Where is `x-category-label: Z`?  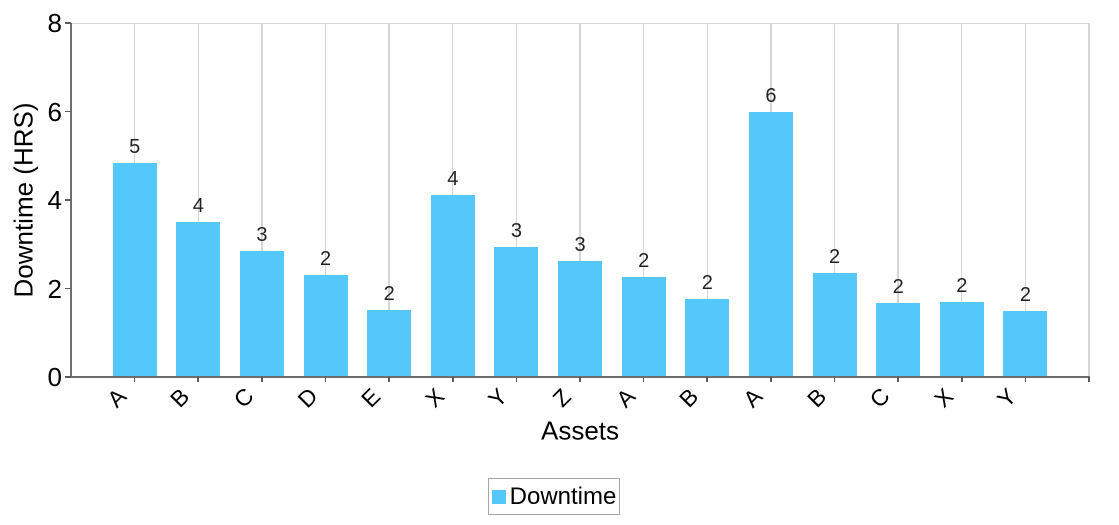 x-category-label: Z is located at coordinates (561, 397).